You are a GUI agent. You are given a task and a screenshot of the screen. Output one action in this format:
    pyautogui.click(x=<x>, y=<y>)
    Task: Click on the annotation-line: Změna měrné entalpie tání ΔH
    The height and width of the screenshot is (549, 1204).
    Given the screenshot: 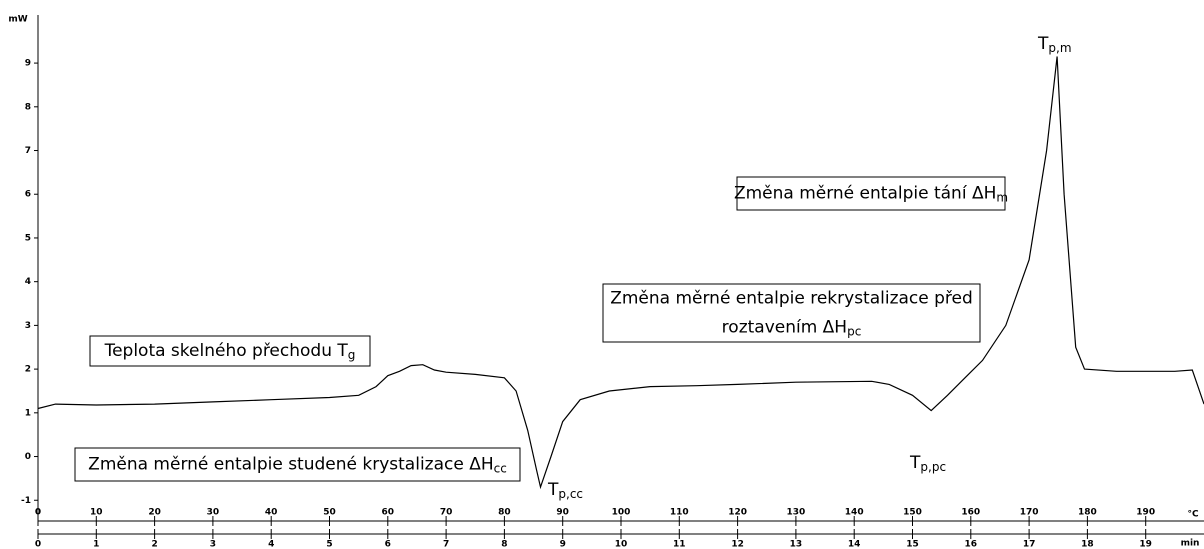 What is the action you would take?
    pyautogui.click(x=865, y=194)
    